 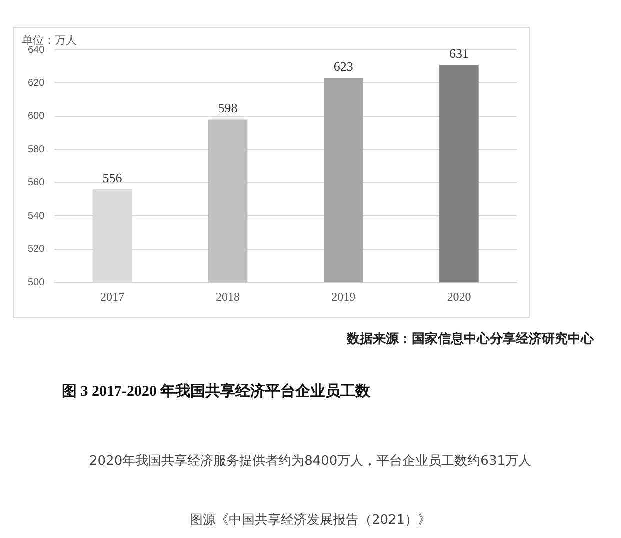 I want to click on y-tick-label: 600, so click(x=37, y=116).